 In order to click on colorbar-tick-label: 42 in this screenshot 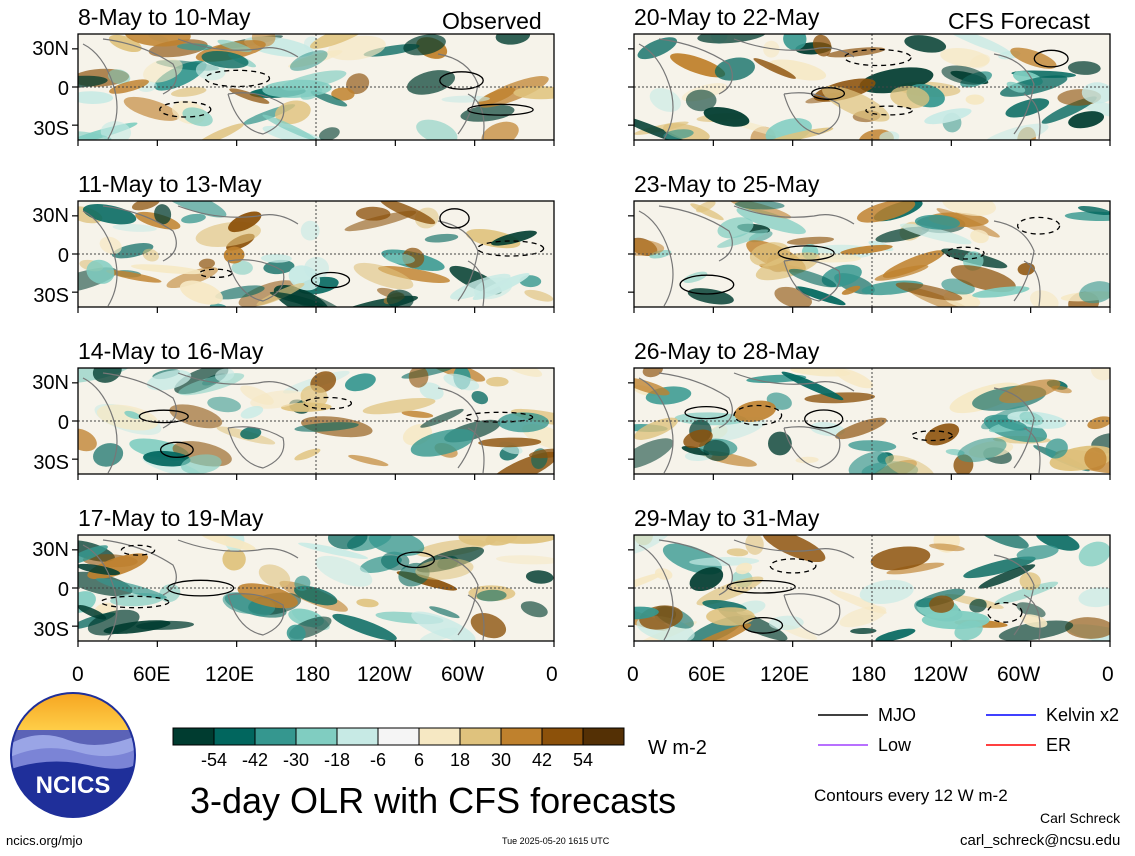, I will do `click(542, 760)`.